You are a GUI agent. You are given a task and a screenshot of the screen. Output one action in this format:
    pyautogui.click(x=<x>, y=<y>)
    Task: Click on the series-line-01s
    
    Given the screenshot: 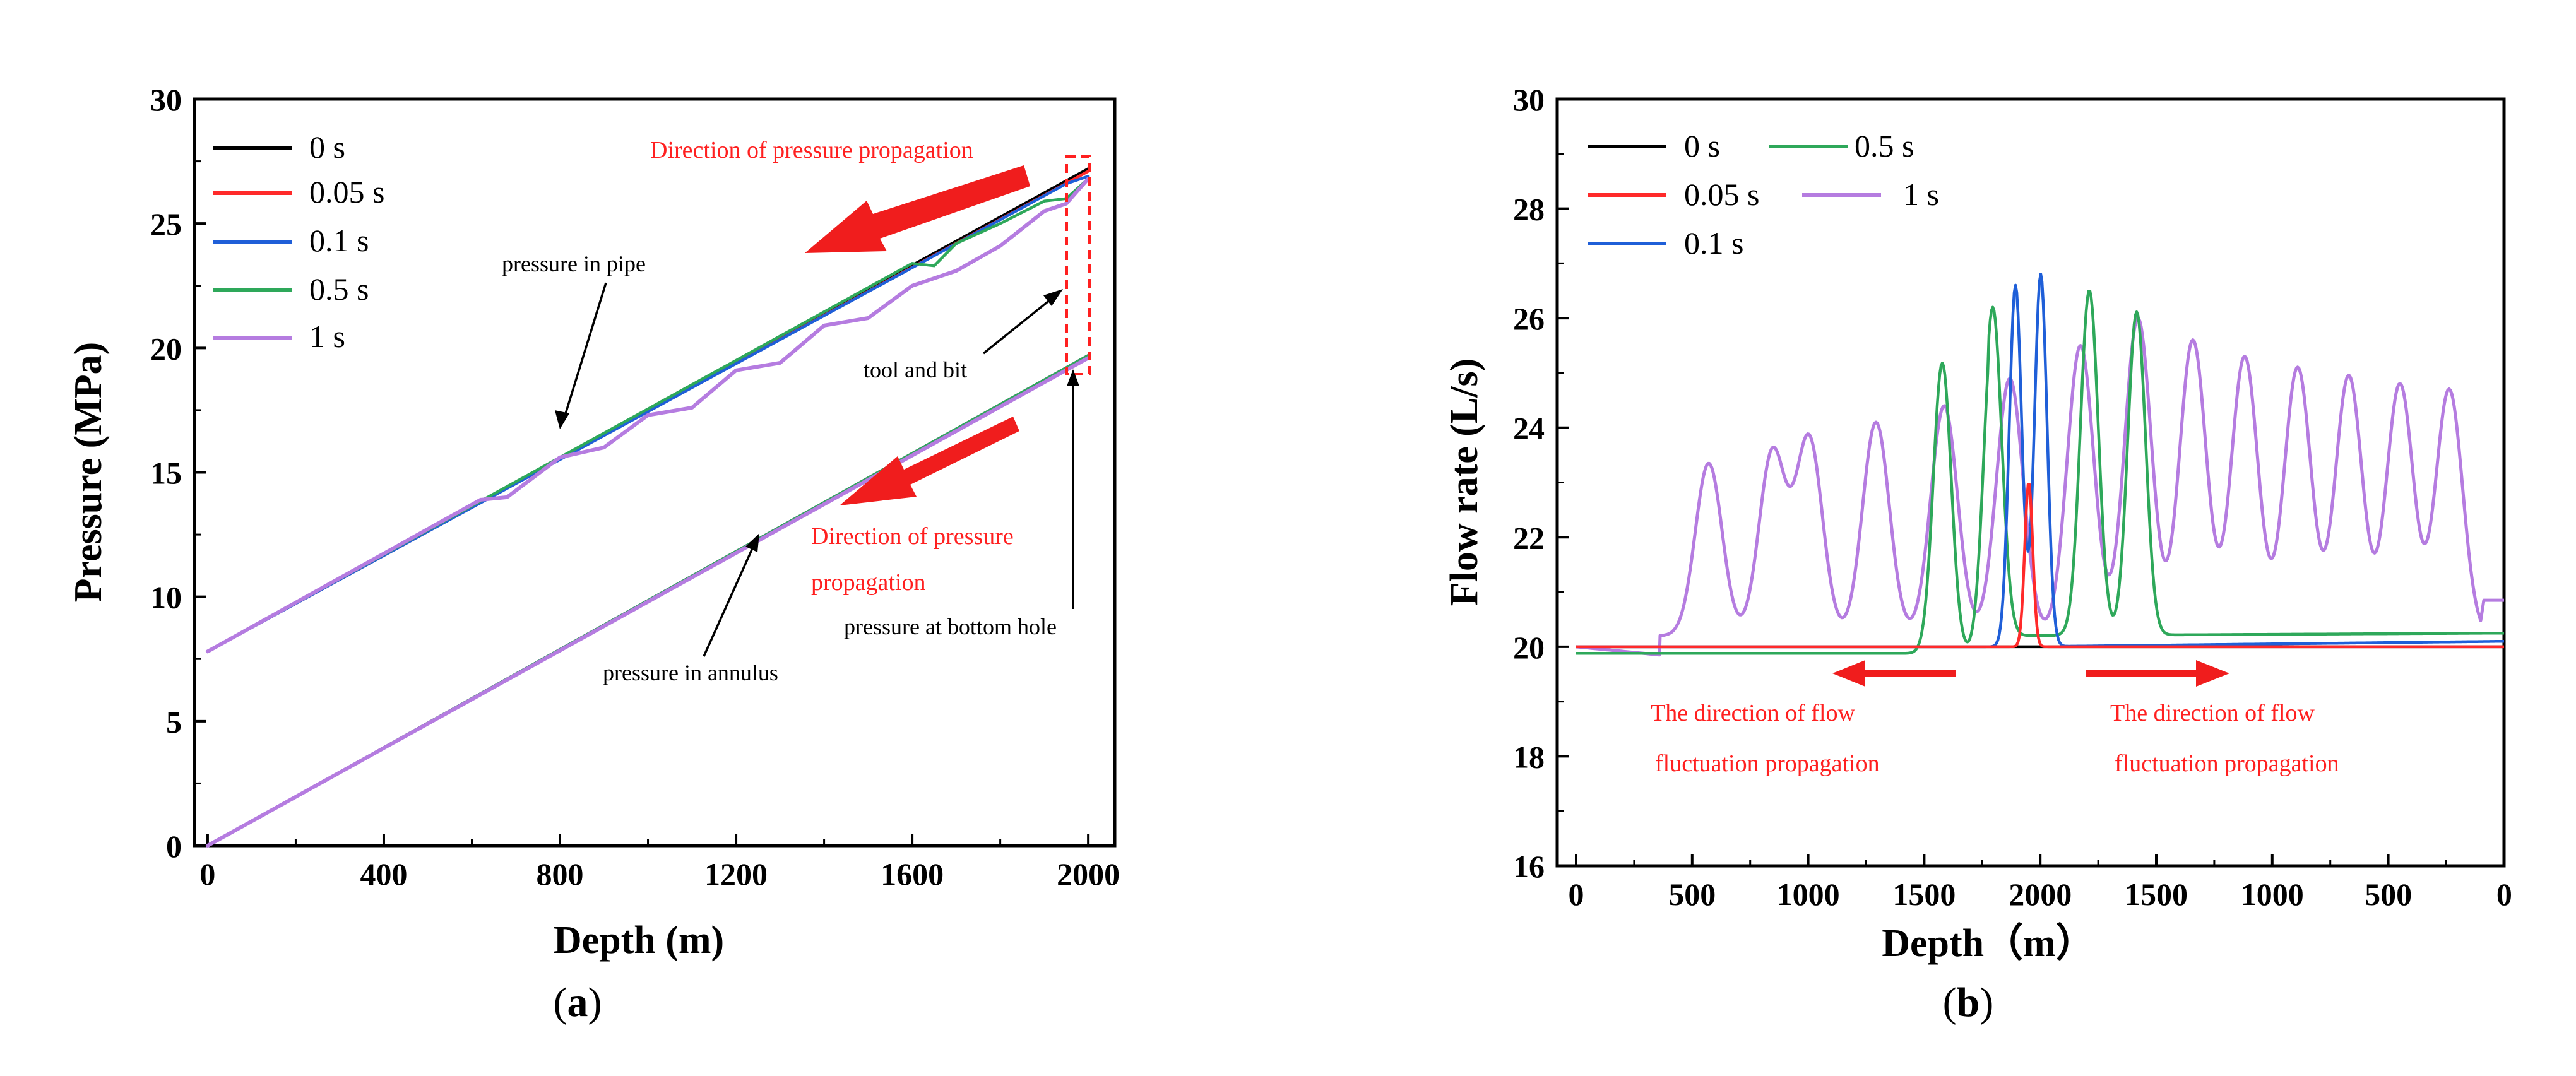 What is the action you would take?
    pyautogui.click(x=2040, y=461)
    